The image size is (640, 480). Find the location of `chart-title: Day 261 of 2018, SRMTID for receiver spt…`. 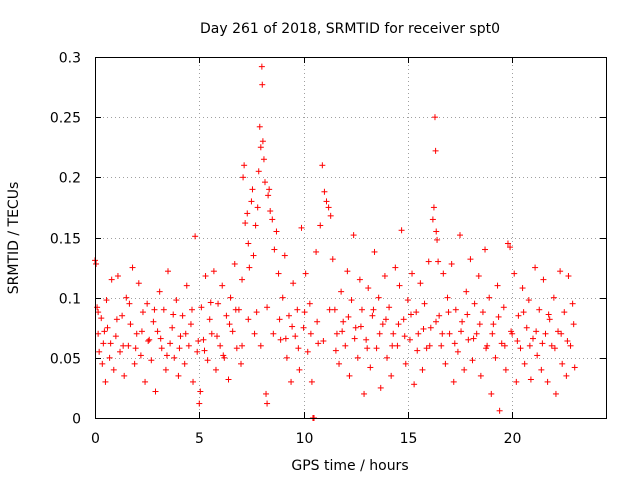

chart-title: Day 261 of 2018, SRMTID for receiver spt… is located at coordinates (350, 29).